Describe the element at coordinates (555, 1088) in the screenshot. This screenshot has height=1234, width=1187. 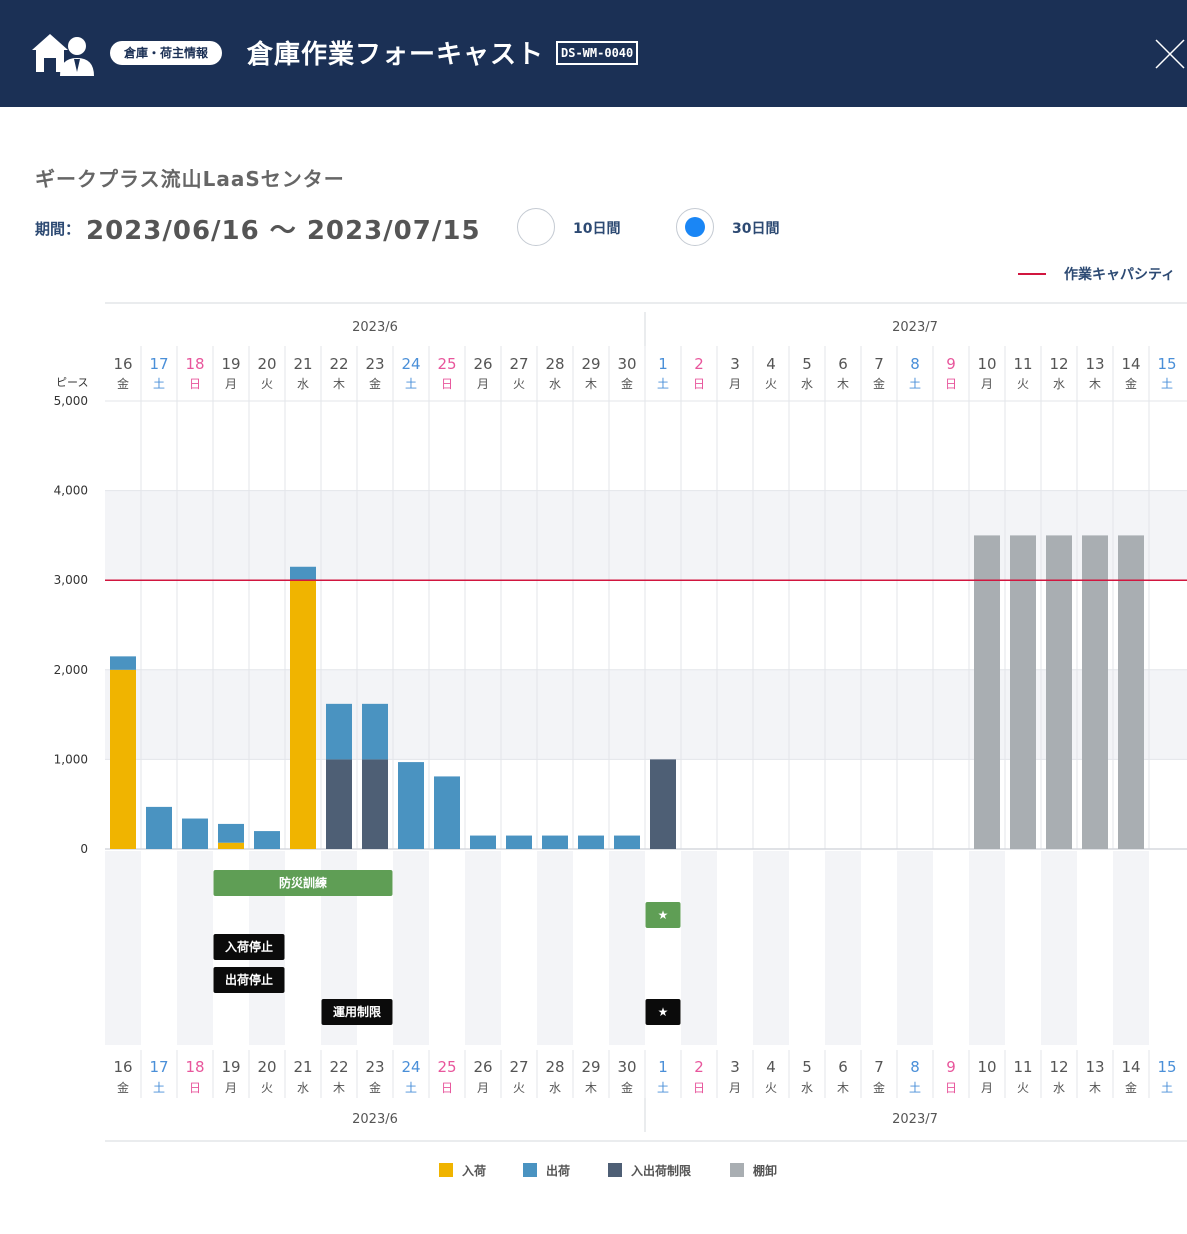
I see `weekday-label-bottom: 水` at that location.